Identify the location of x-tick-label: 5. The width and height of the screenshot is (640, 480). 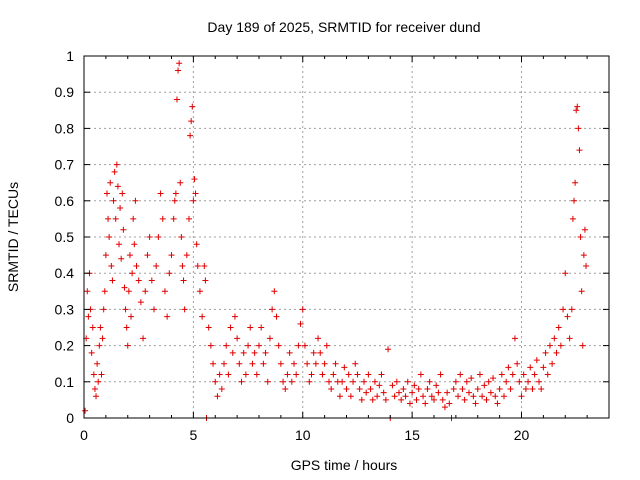
(193, 435).